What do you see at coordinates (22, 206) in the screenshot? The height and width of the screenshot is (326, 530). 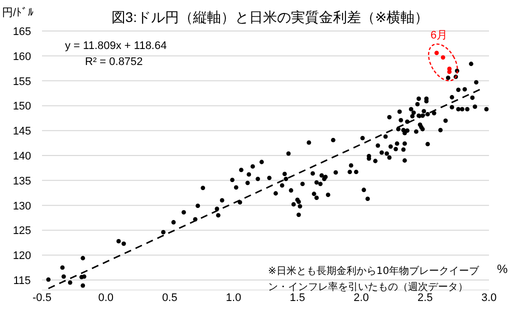 I see `y-tick-label: 130` at bounding box center [22, 206].